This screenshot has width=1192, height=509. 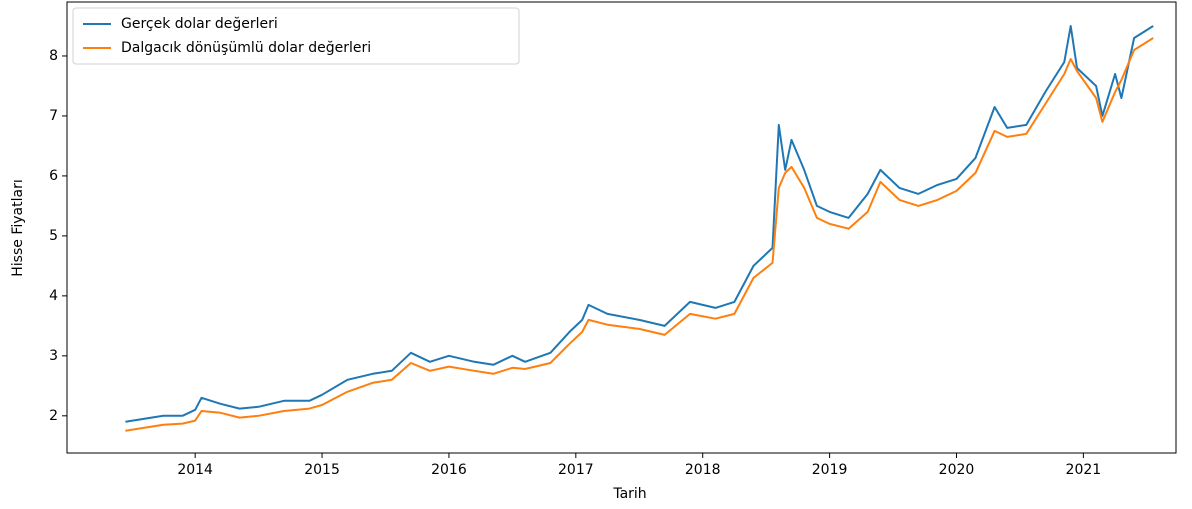 What do you see at coordinates (957, 470) in the screenshot?
I see `x-tick-label: 2020` at bounding box center [957, 470].